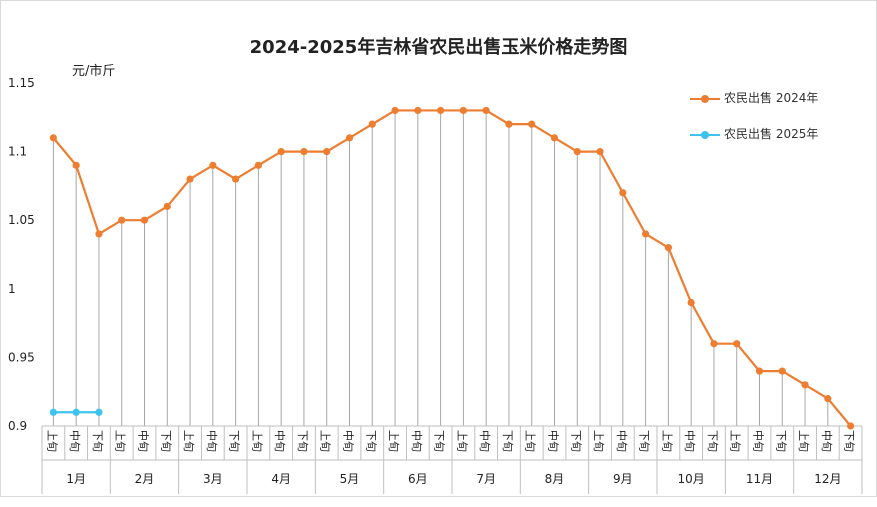  Describe the element at coordinates (12, 289) in the screenshot. I see `y-tick-label: 1` at that location.